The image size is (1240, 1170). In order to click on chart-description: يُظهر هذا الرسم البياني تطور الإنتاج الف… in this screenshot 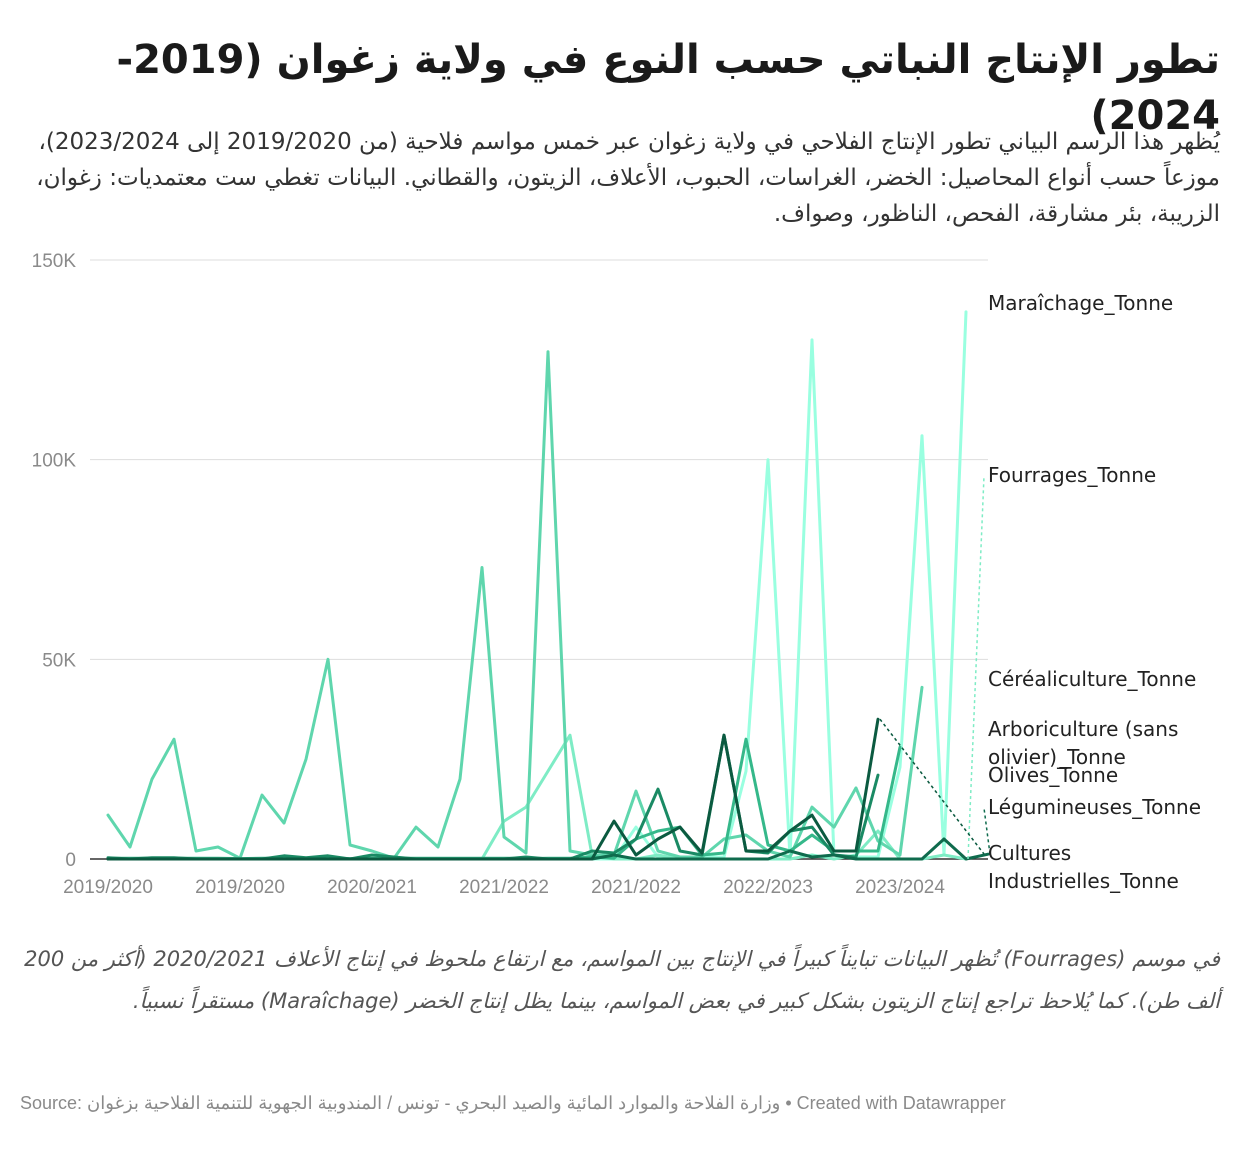, I will do `click(628, 178)`.